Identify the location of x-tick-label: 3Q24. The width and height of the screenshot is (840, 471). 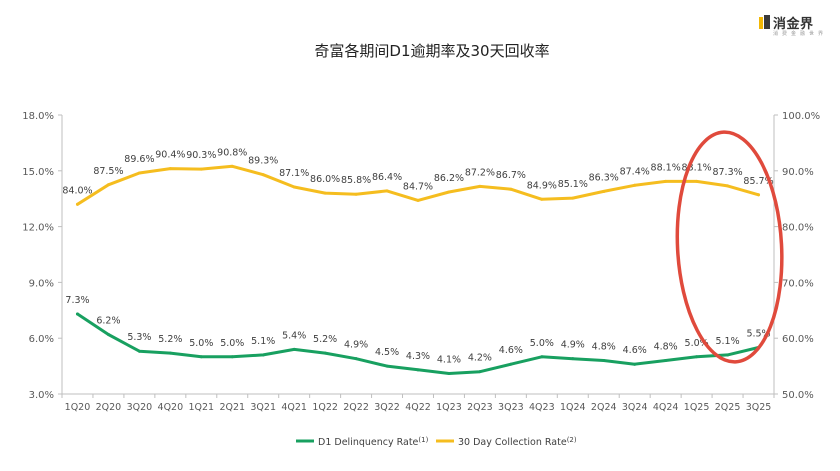
(635, 407).